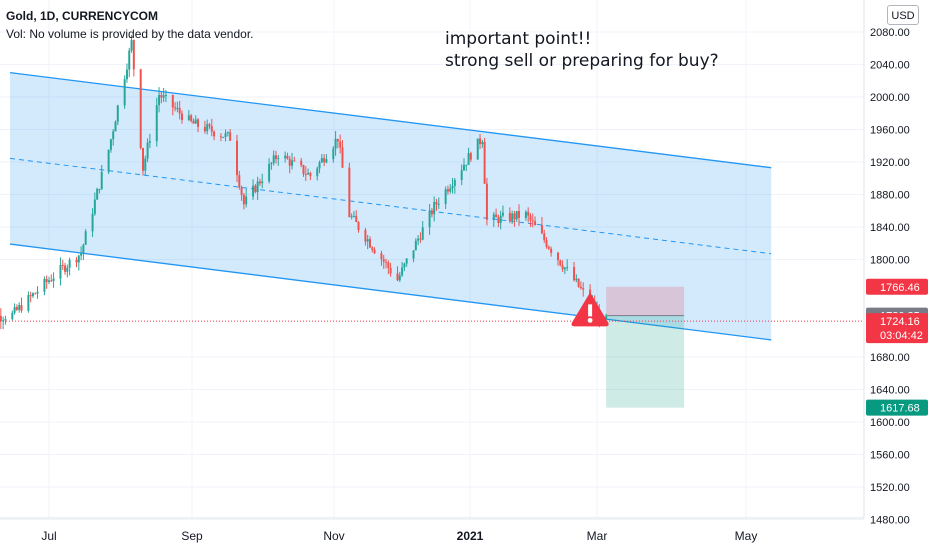 Image resolution: width=932 pixels, height=550 pixels. I want to click on time-tick-label: Nov, so click(333, 536).